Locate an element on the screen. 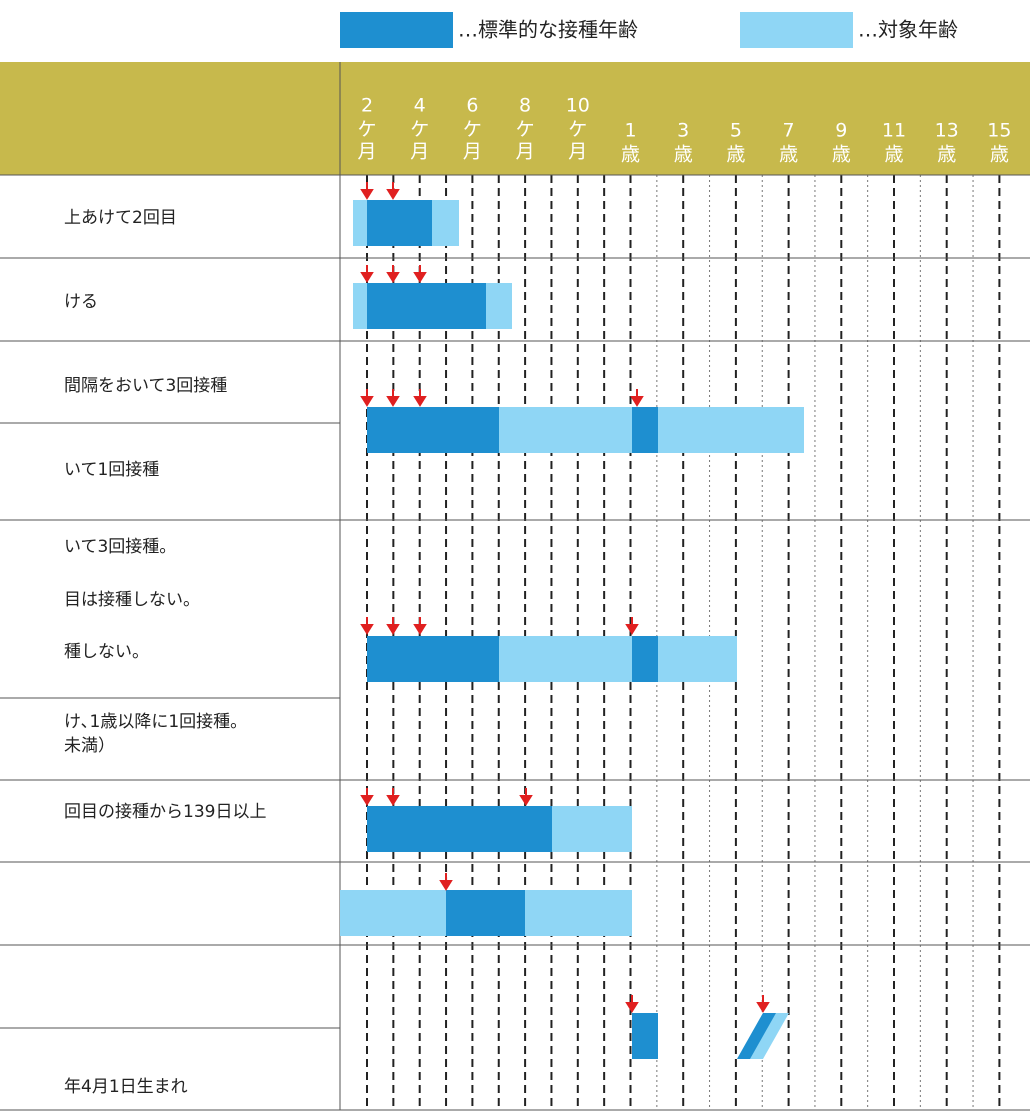 The image size is (1030, 1115). column-number: 5 is located at coordinates (736, 131).